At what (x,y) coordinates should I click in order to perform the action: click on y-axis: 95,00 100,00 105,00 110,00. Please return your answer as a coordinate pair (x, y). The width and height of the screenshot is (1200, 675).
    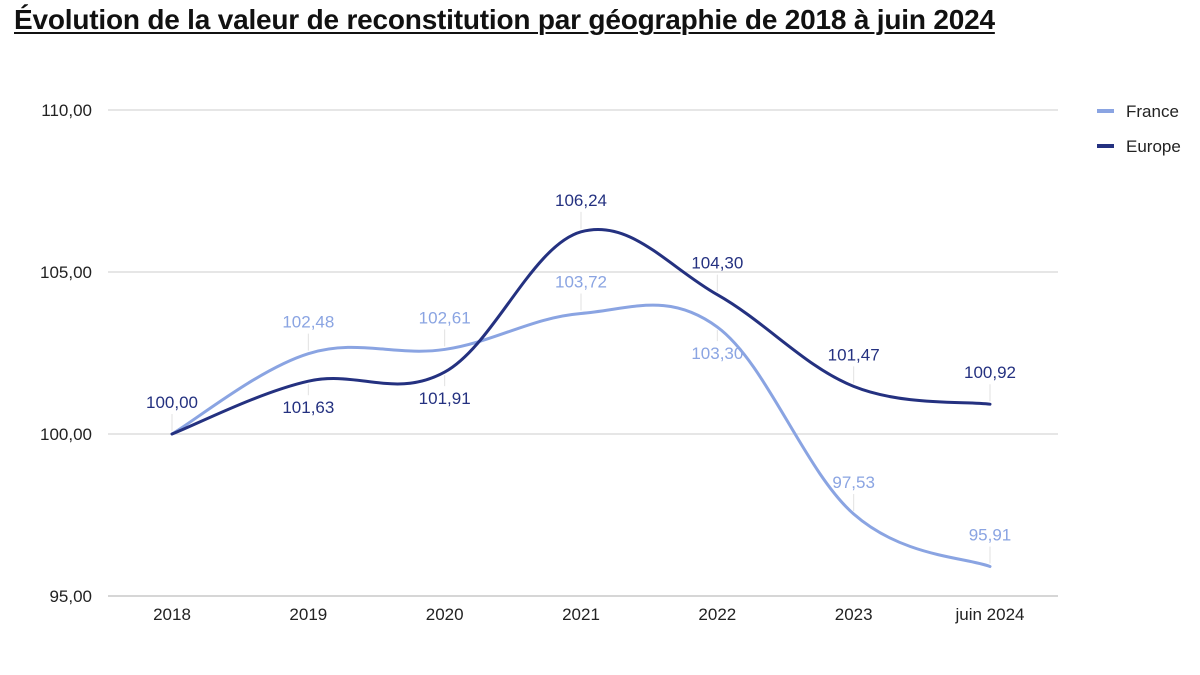
    Looking at the image, I should click on (66, 353).